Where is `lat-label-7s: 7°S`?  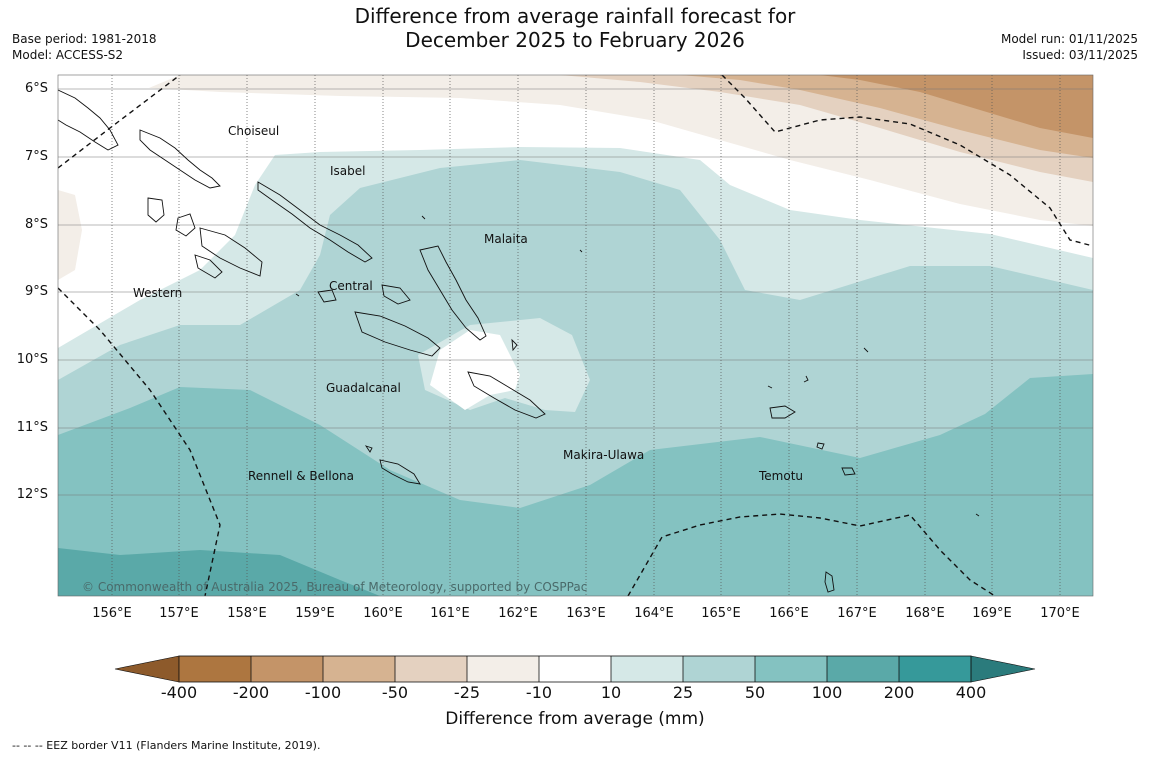 lat-label-7s: 7°S is located at coordinates (36, 156).